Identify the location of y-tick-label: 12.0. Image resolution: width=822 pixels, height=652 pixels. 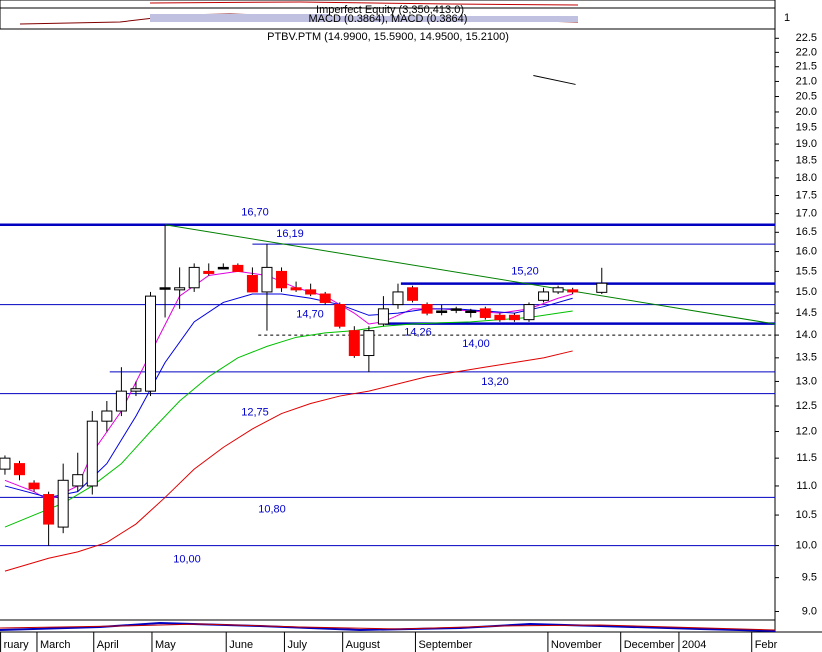
(806, 431).